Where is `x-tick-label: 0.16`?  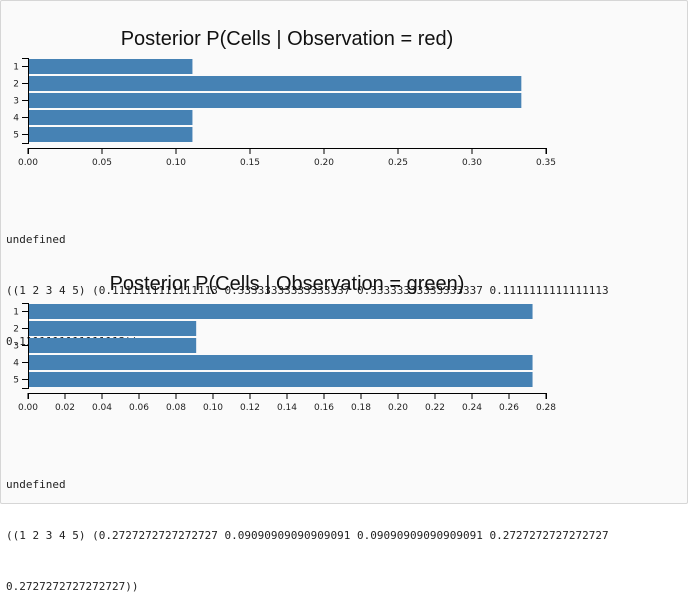
x-tick-label: 0.16 is located at coordinates (324, 408).